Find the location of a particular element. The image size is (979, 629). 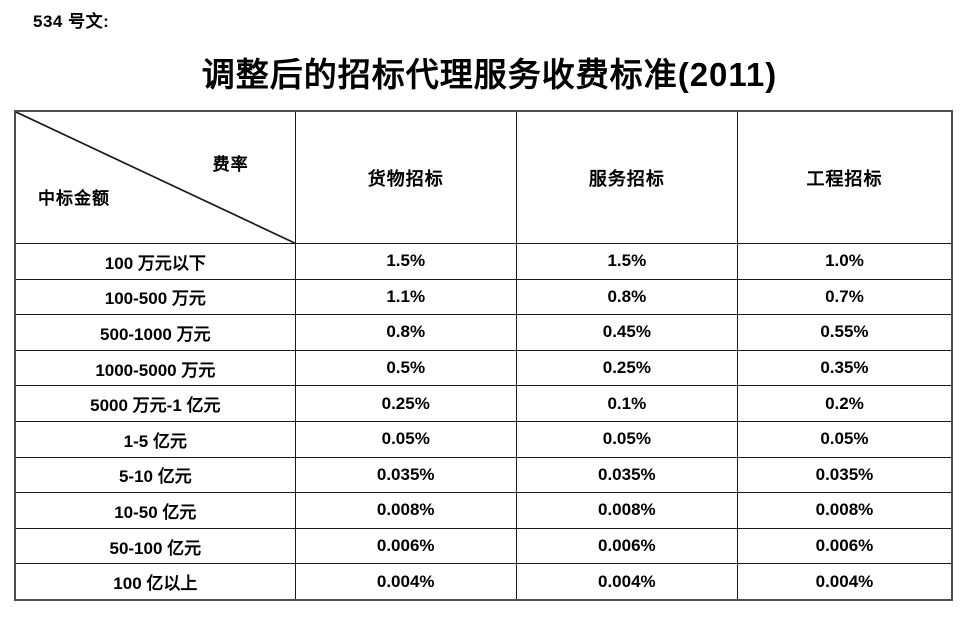

fee-value-cell: 0.35% is located at coordinates (844, 368).